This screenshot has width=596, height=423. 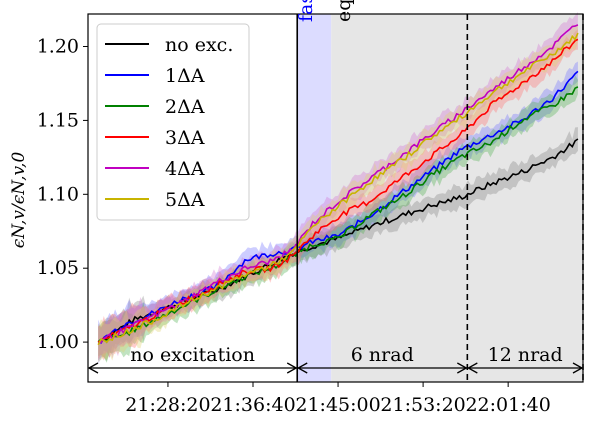 What do you see at coordinates (58, 47) in the screenshot?
I see `y-tick-label-4: 1.20` at bounding box center [58, 47].